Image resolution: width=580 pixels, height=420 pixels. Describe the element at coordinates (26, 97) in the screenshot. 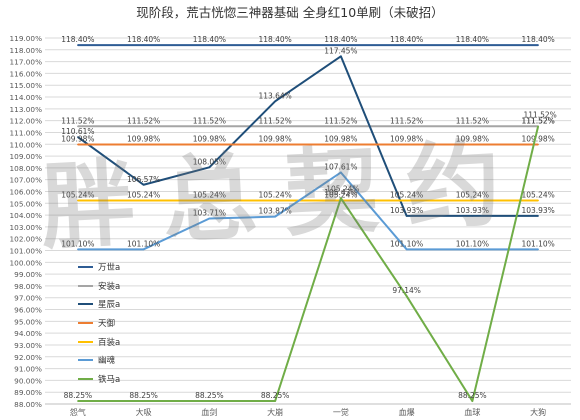

I see `y-tick-label: 114.00%` at that location.